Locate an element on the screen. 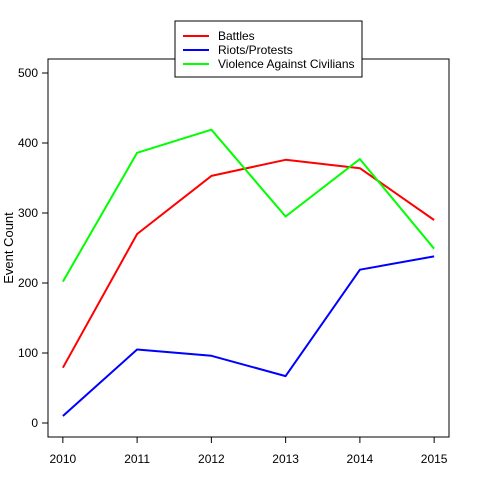 Image resolution: width=480 pixels, height=480 pixels. y-tick-label: 400 is located at coordinates (28, 143).